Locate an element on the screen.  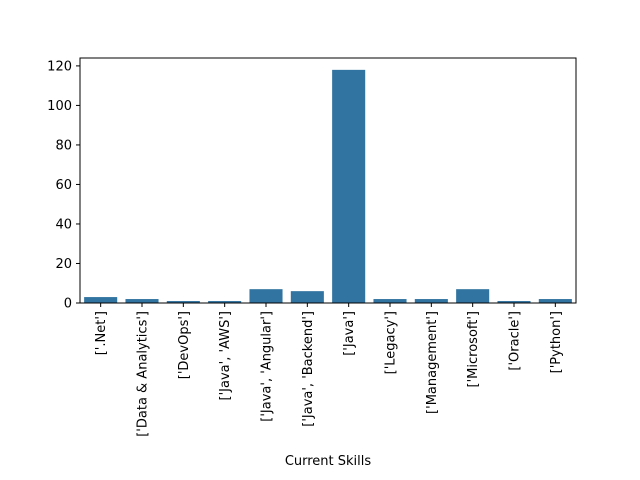
y-tick-label-3: 60 is located at coordinates (63, 185).